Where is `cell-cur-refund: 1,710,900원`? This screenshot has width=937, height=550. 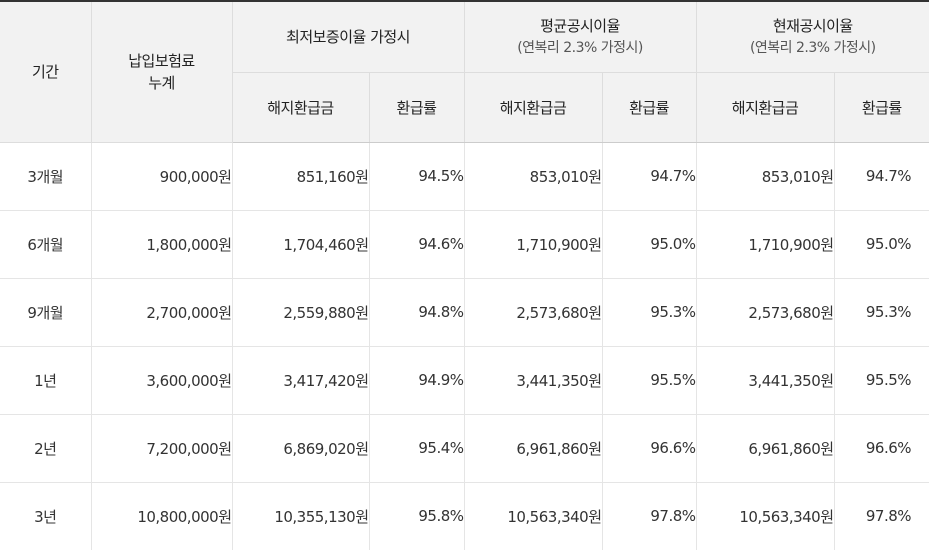
cell-cur-refund: 1,710,900원 is located at coordinates (765, 244).